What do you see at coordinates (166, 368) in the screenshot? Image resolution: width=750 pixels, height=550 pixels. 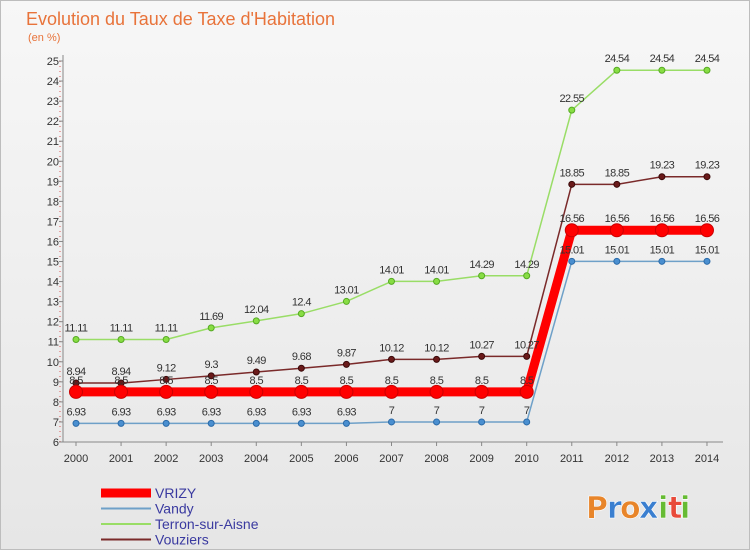 I see `data-label-vouziers: 9.12` at bounding box center [166, 368].